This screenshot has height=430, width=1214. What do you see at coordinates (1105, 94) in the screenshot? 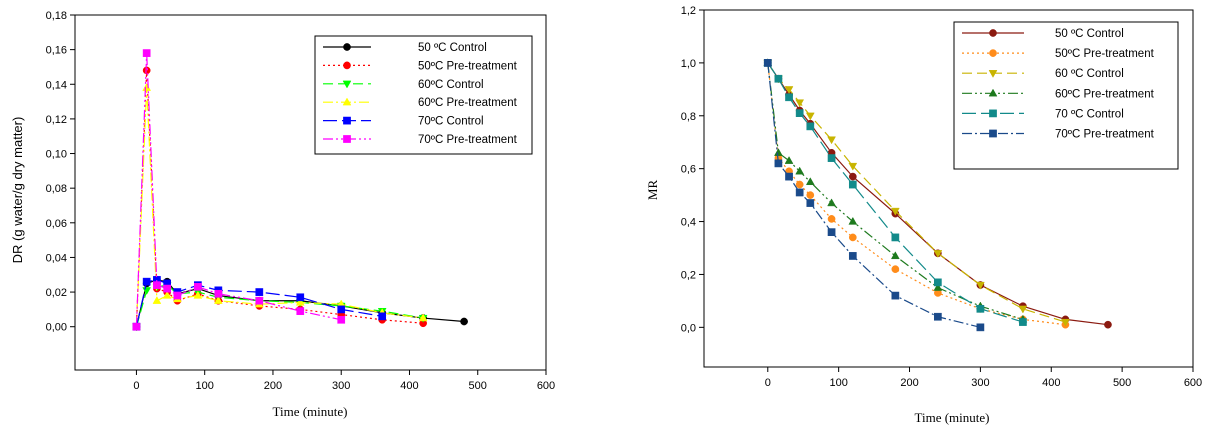
I see `legend-label: 60ºC Pre-treatment` at bounding box center [1105, 94].